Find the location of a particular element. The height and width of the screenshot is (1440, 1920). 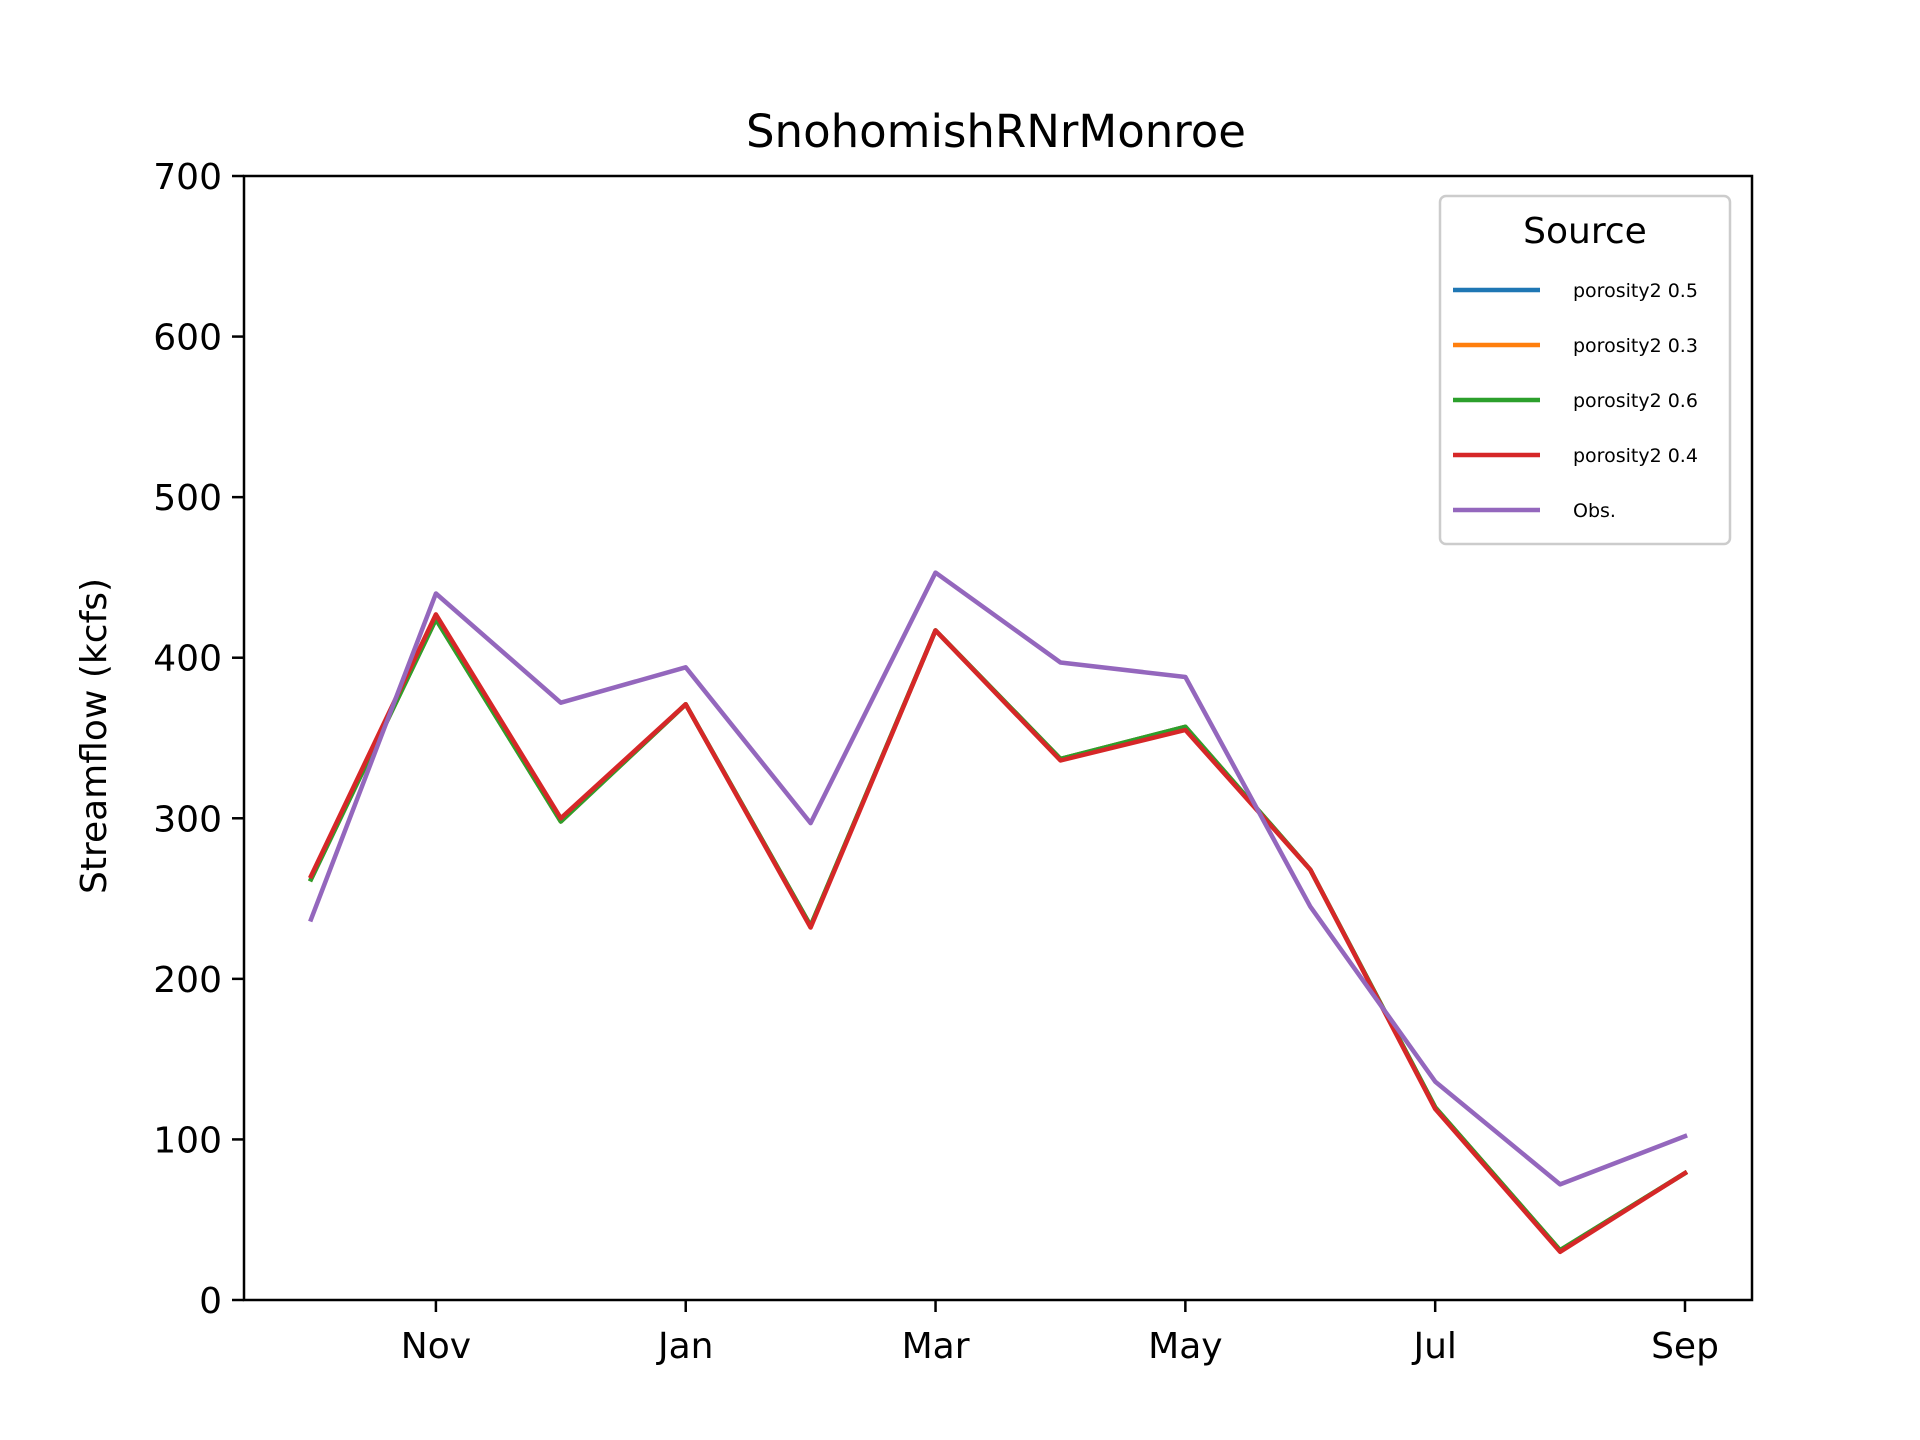

y-tick-label: 200 is located at coordinates (187, 980).